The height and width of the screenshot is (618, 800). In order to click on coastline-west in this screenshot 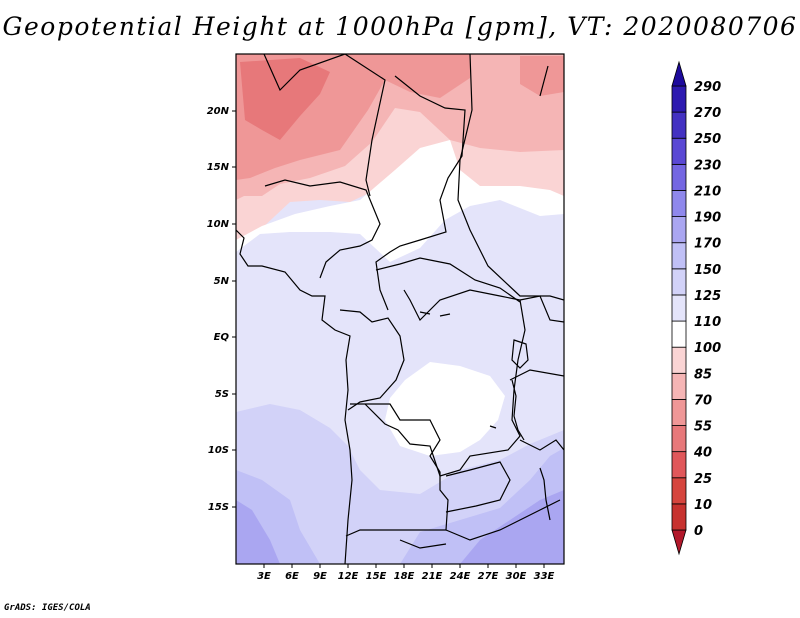, I will do `click(294, 396)`.